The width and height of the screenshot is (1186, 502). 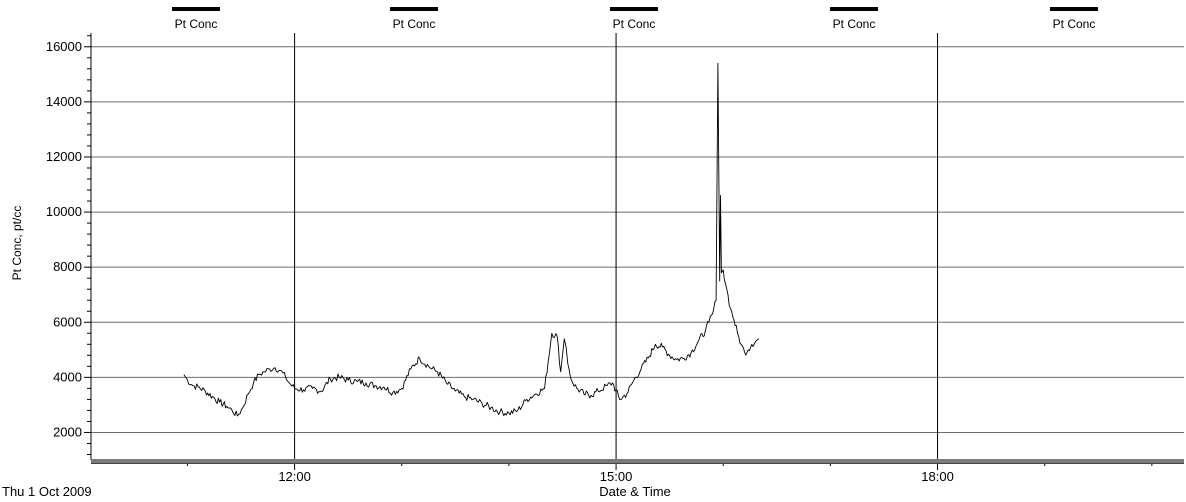 I want to click on y-tick-label: 6000, so click(x=67, y=321).